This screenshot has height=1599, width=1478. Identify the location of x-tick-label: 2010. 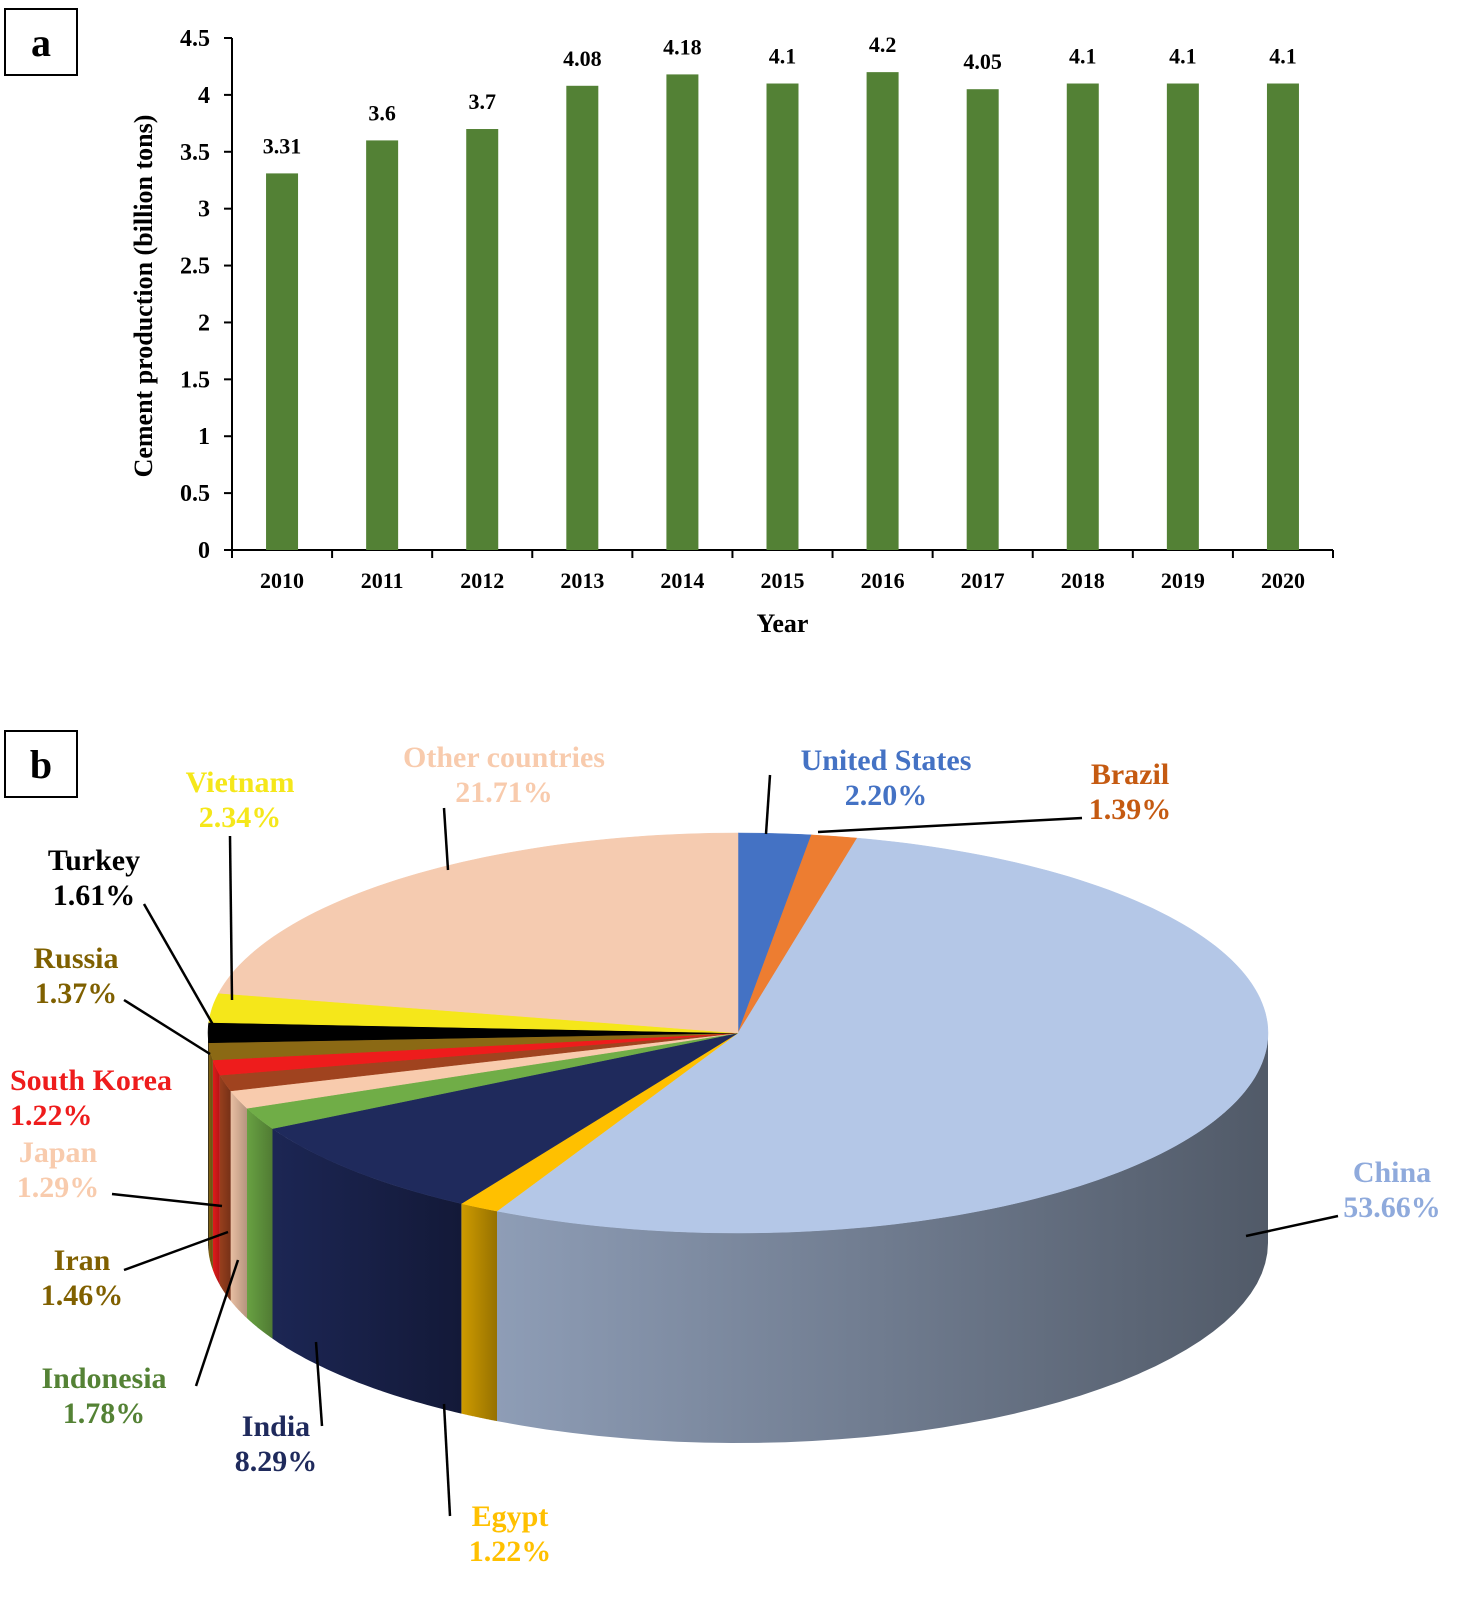
(282, 580).